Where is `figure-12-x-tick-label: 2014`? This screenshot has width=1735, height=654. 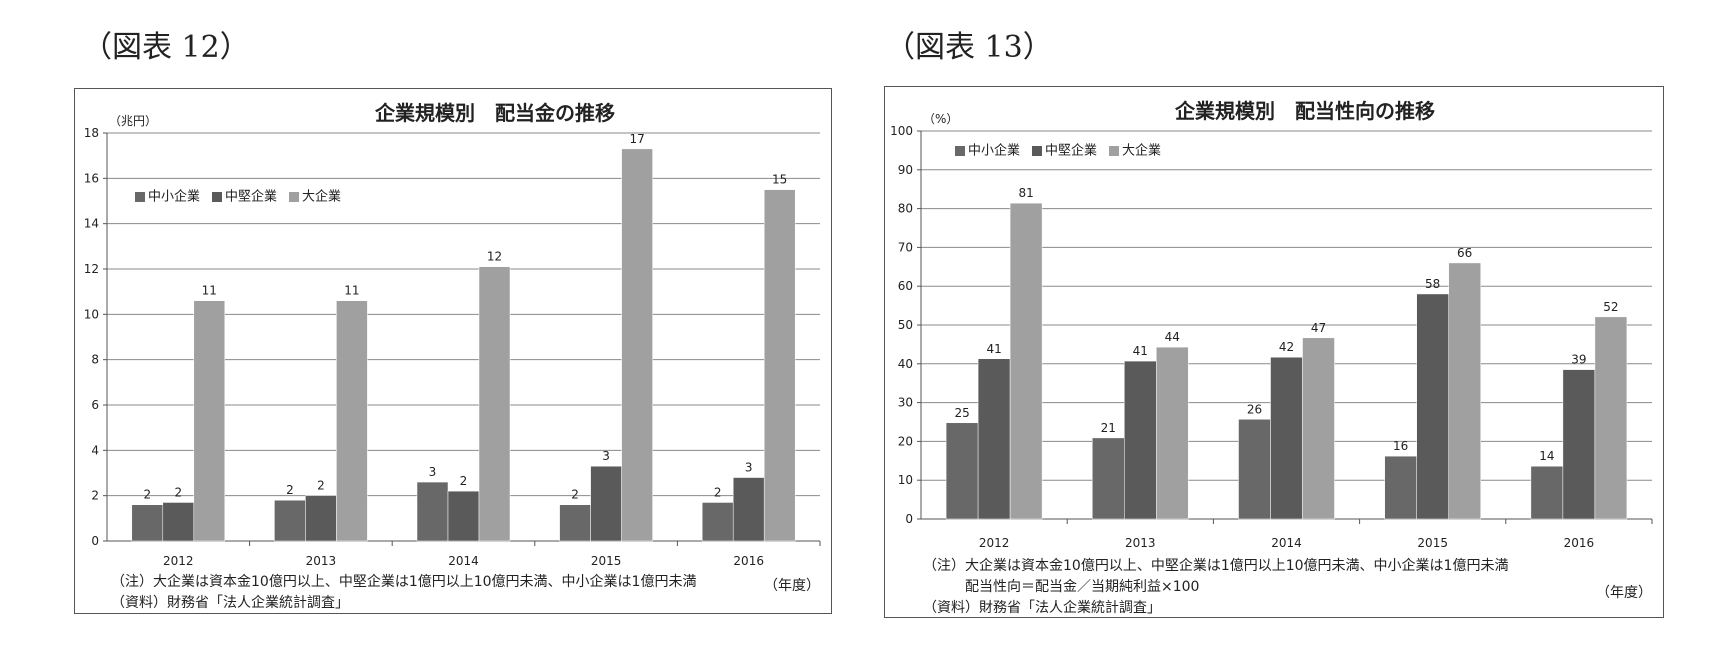
figure-12-x-tick-label: 2014 is located at coordinates (463, 561).